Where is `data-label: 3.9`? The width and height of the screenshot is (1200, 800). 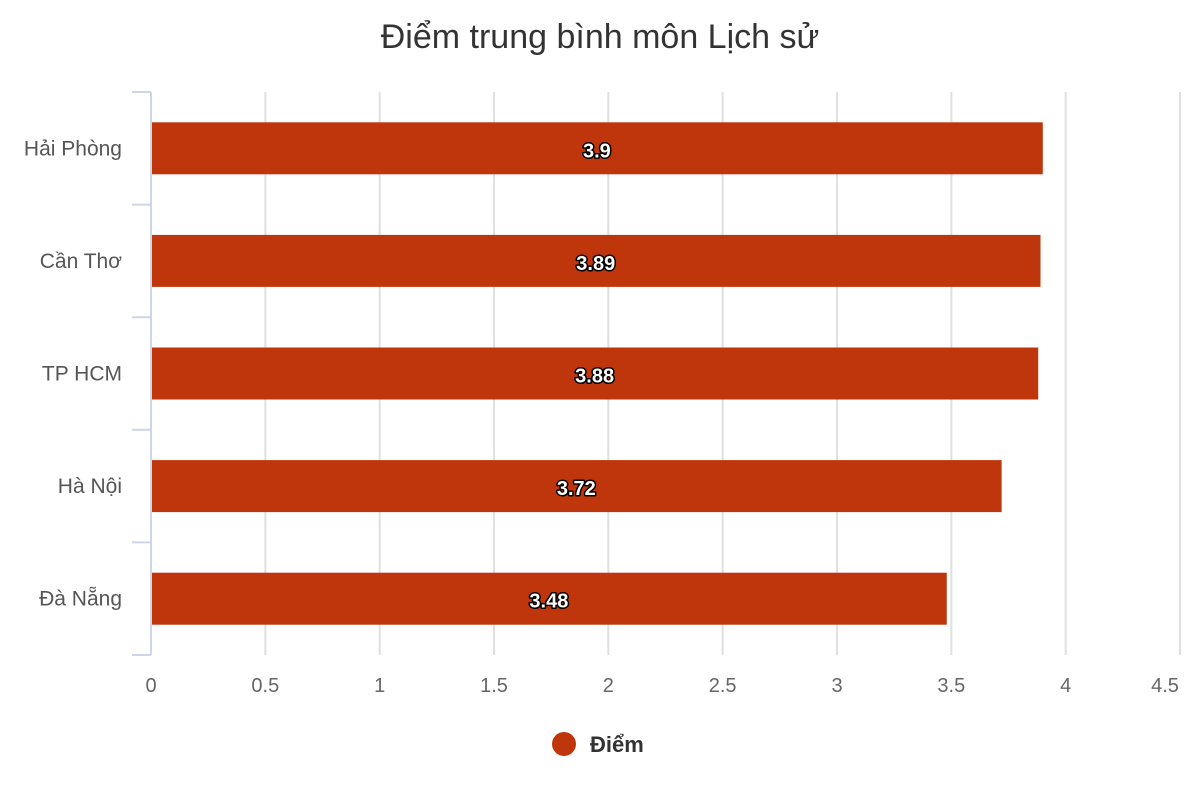 data-label: 3.9 is located at coordinates (597, 151).